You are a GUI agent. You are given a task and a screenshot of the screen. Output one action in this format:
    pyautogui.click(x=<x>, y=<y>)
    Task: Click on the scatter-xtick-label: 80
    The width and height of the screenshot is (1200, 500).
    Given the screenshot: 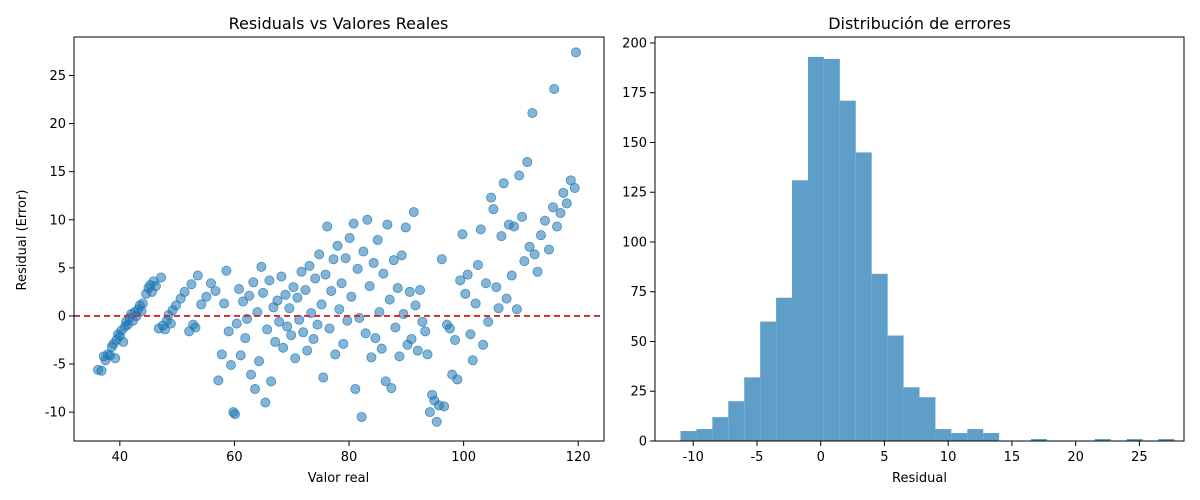 What is the action you would take?
    pyautogui.click(x=349, y=457)
    